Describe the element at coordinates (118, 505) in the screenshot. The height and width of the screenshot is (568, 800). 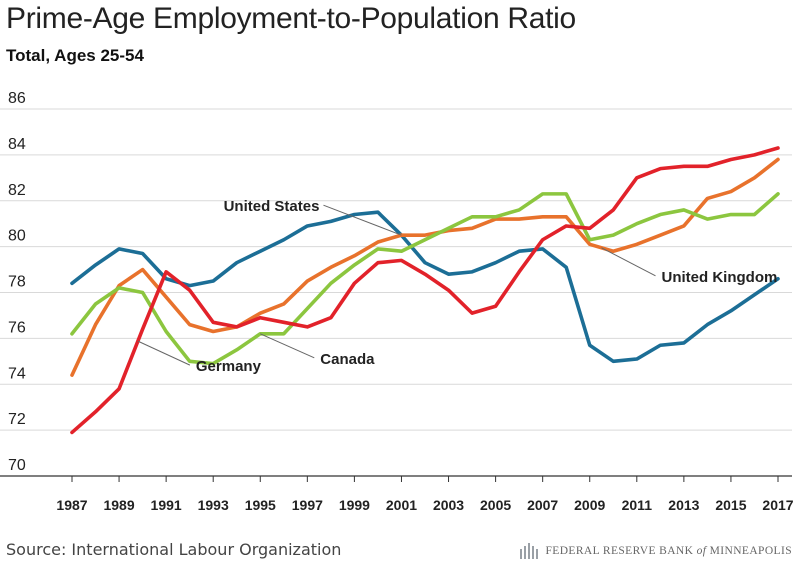
I see `x-tick-label: 1989` at that location.